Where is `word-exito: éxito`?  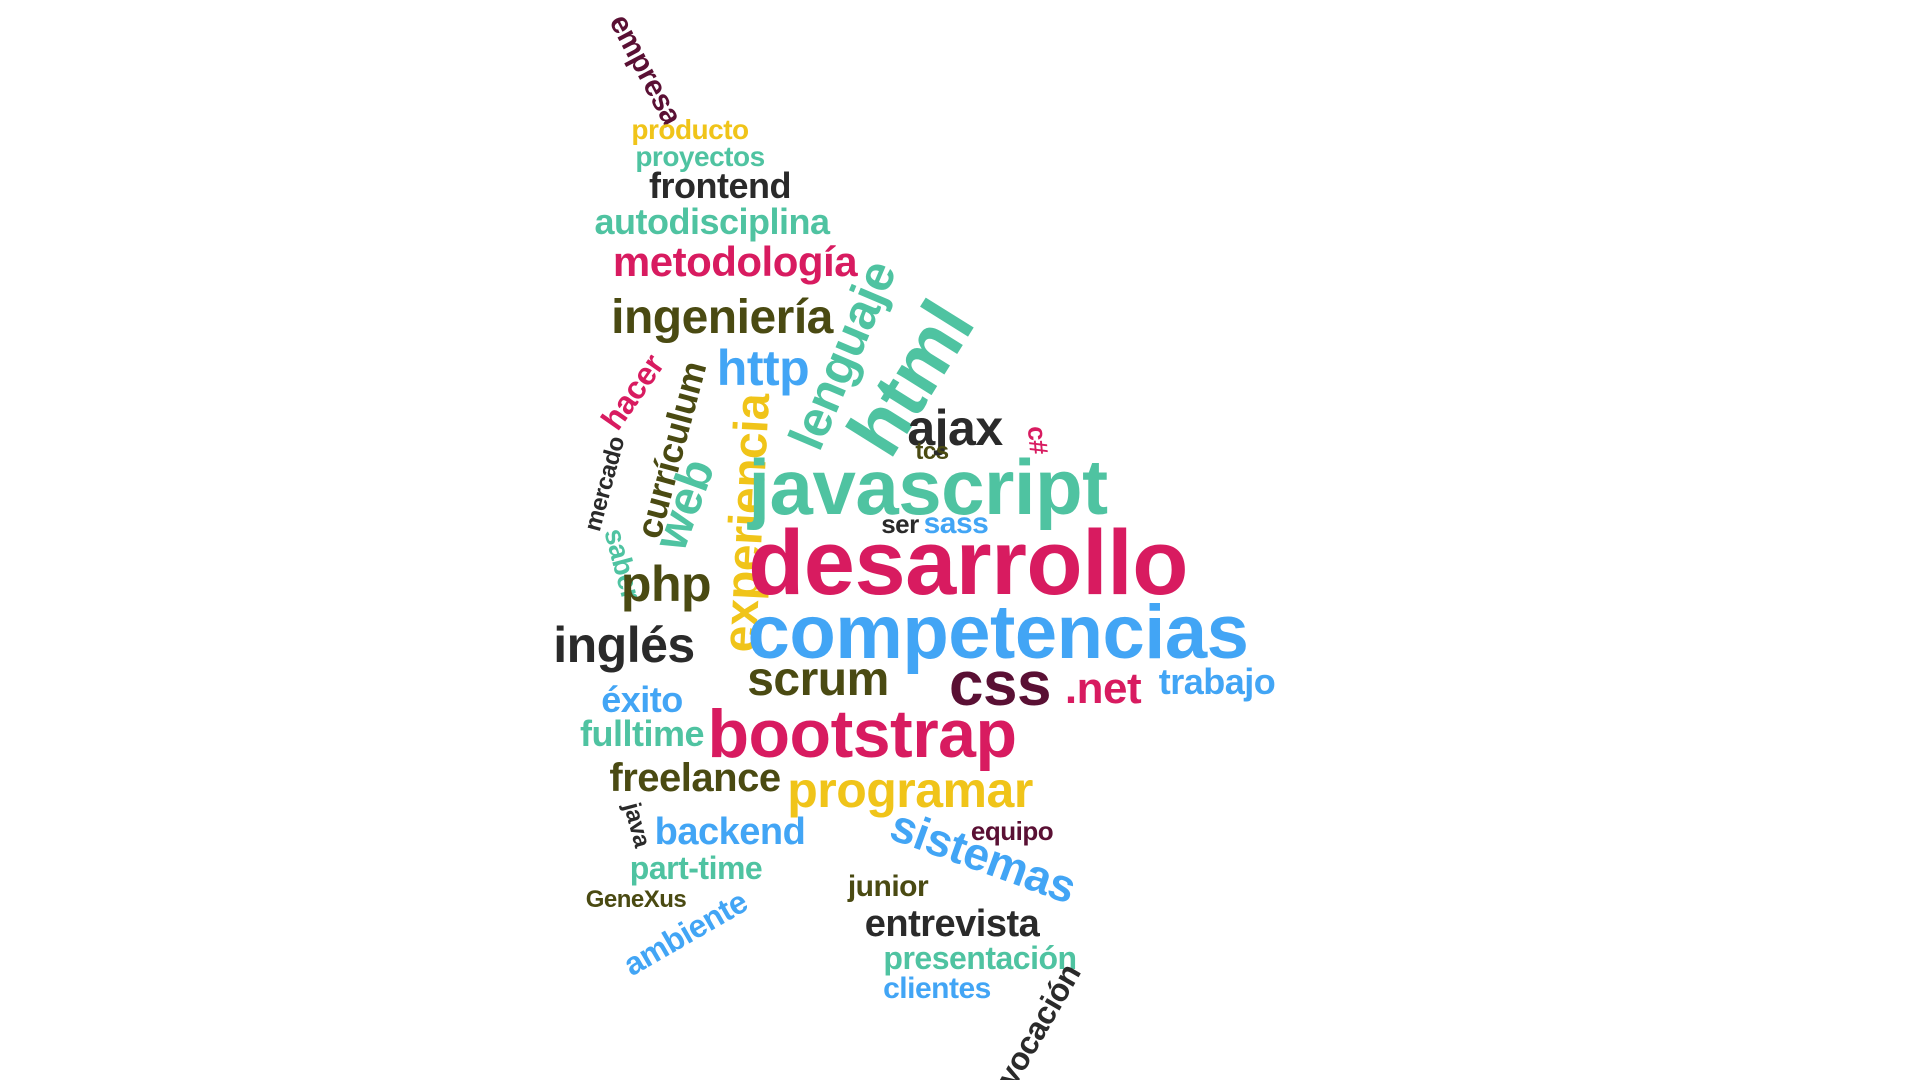 word-exito: éxito is located at coordinates (642, 699).